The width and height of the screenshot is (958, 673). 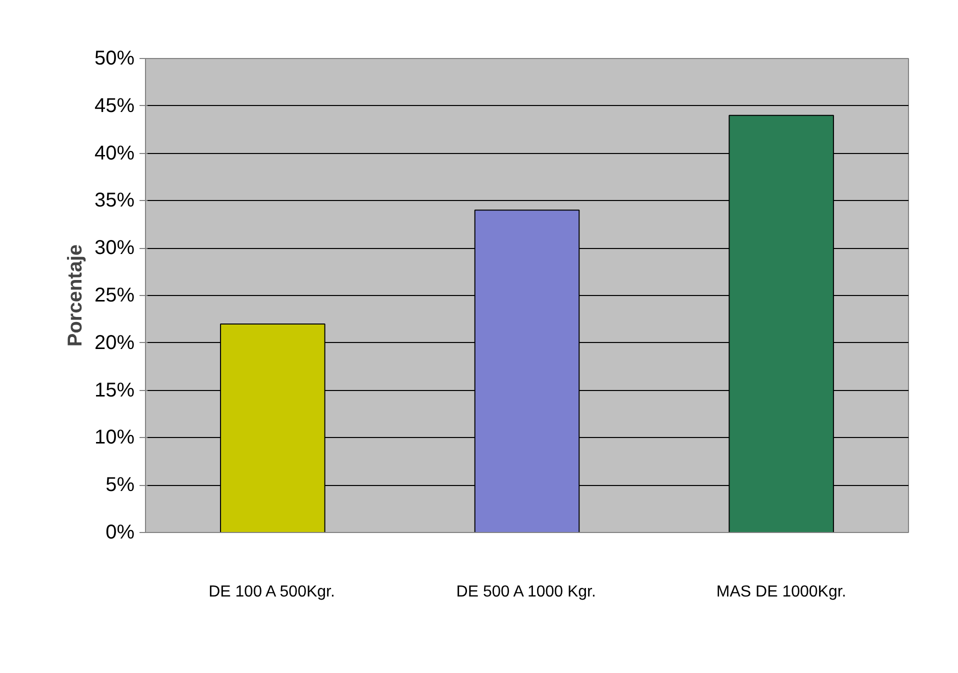 What do you see at coordinates (114, 105) in the screenshot?
I see `y-tick-label: 45%` at bounding box center [114, 105].